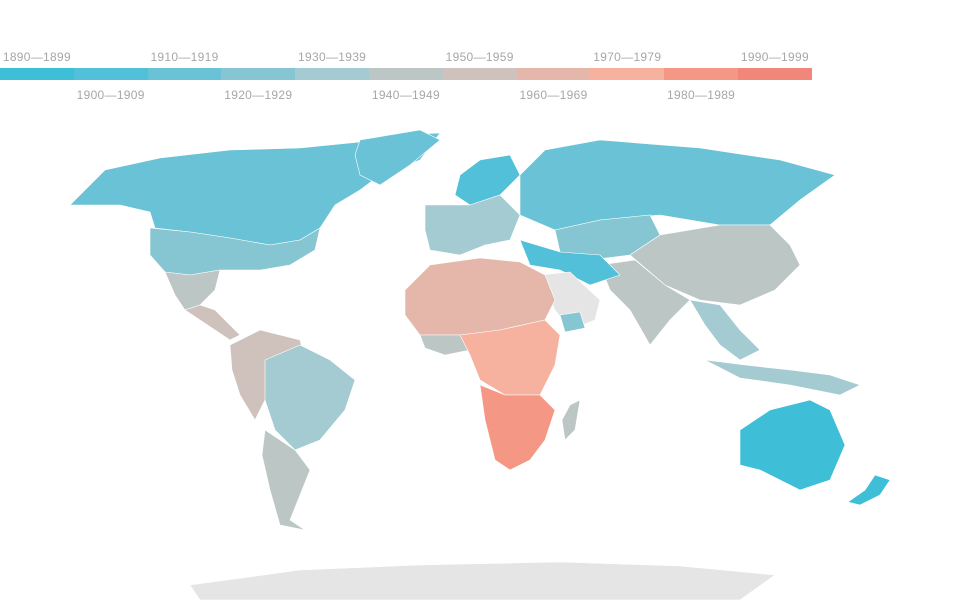 Image resolution: width=960 pixels, height=600 pixels. Describe the element at coordinates (472, 225) in the screenshot. I see `region-western-europe` at that location.